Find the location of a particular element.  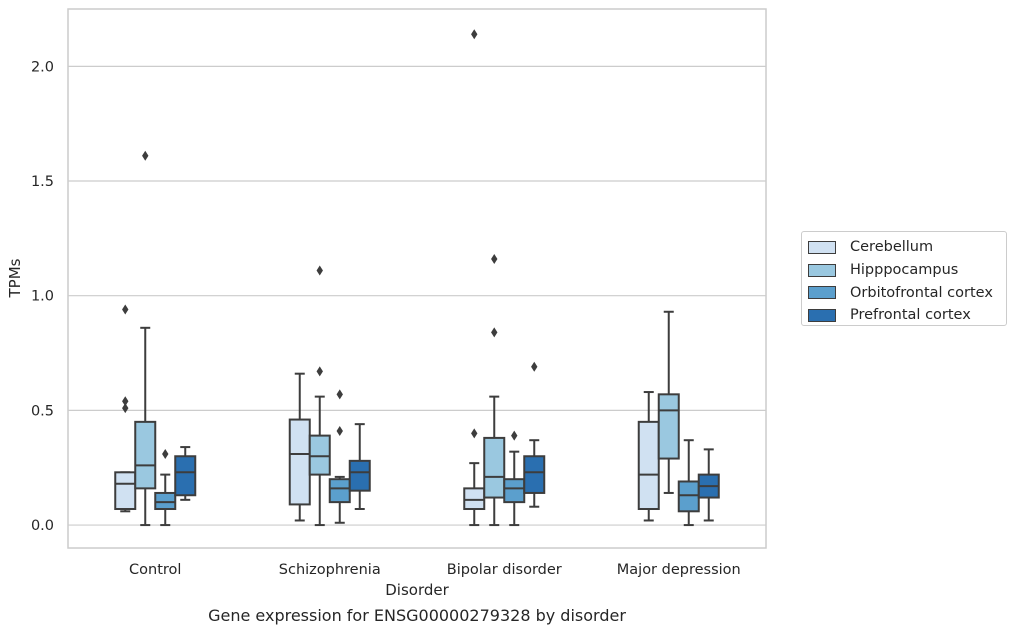

x-tick-label: Major depression is located at coordinates (679, 570).